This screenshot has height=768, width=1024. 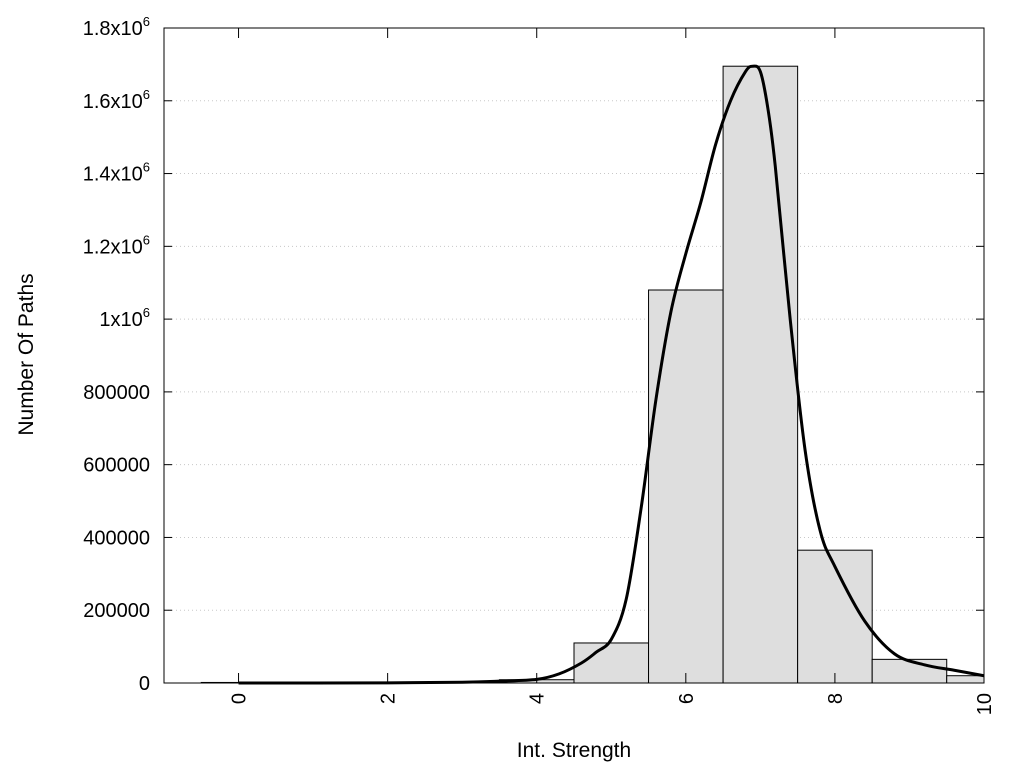 I want to click on y-tick-label-text: 600000, so click(x=116, y=466).